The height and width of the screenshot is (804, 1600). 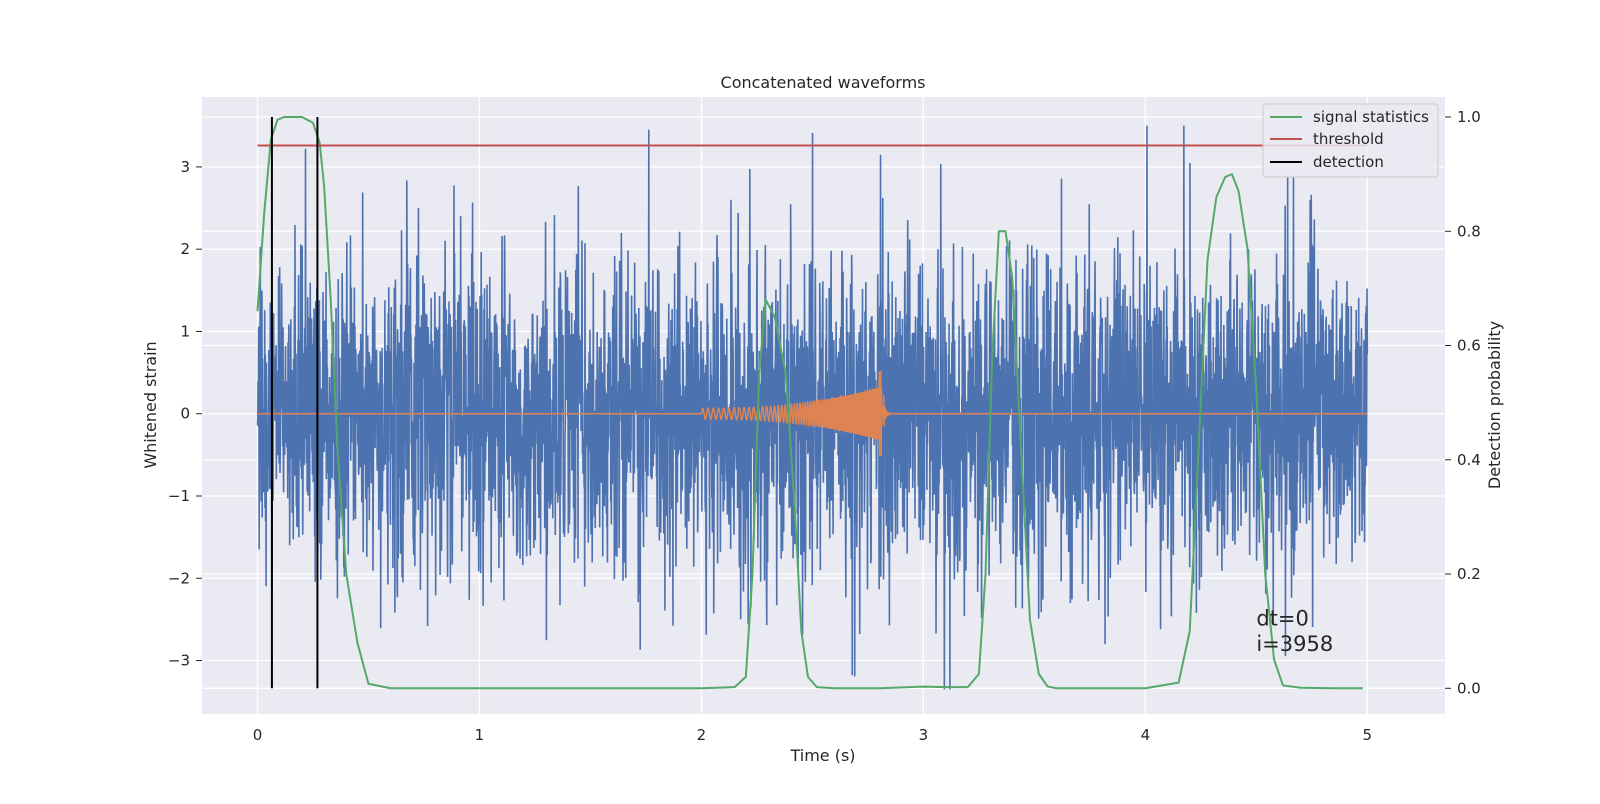 What do you see at coordinates (1371, 117) in the screenshot?
I see `legend-label-signal-statistics: signal statistics` at bounding box center [1371, 117].